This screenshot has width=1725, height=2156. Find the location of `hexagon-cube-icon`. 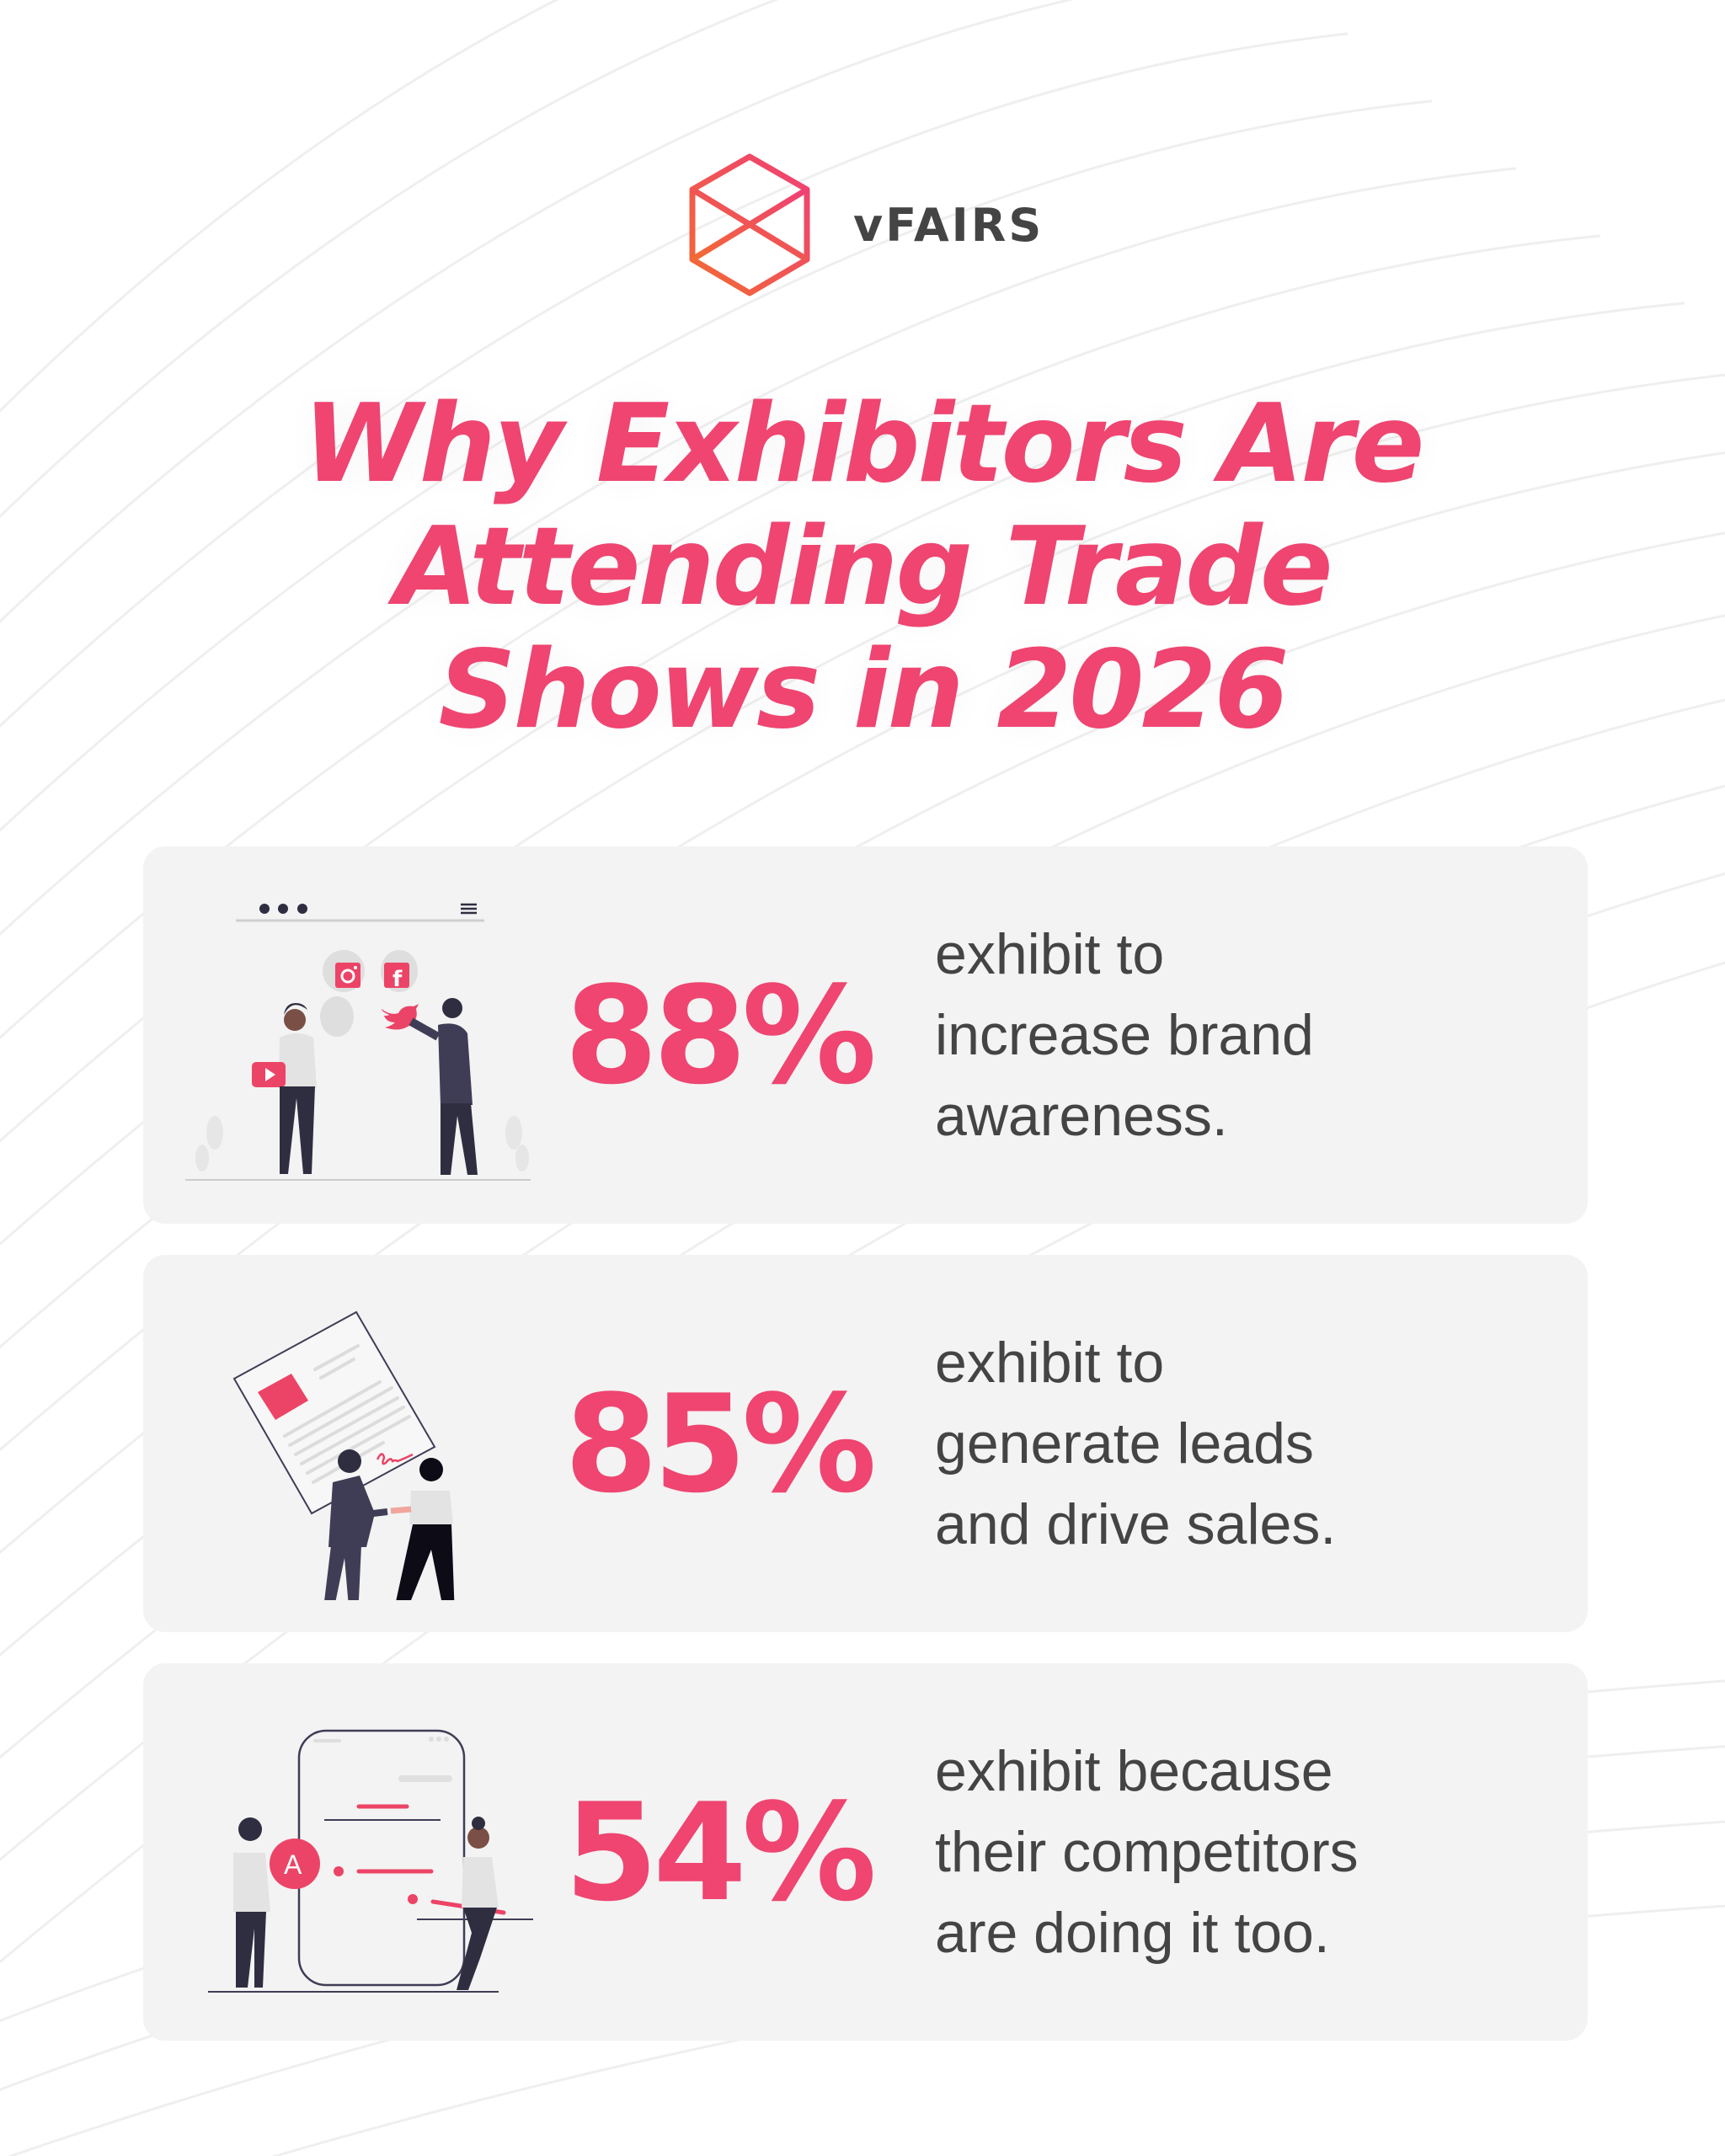

hexagon-cube-icon is located at coordinates (749, 224).